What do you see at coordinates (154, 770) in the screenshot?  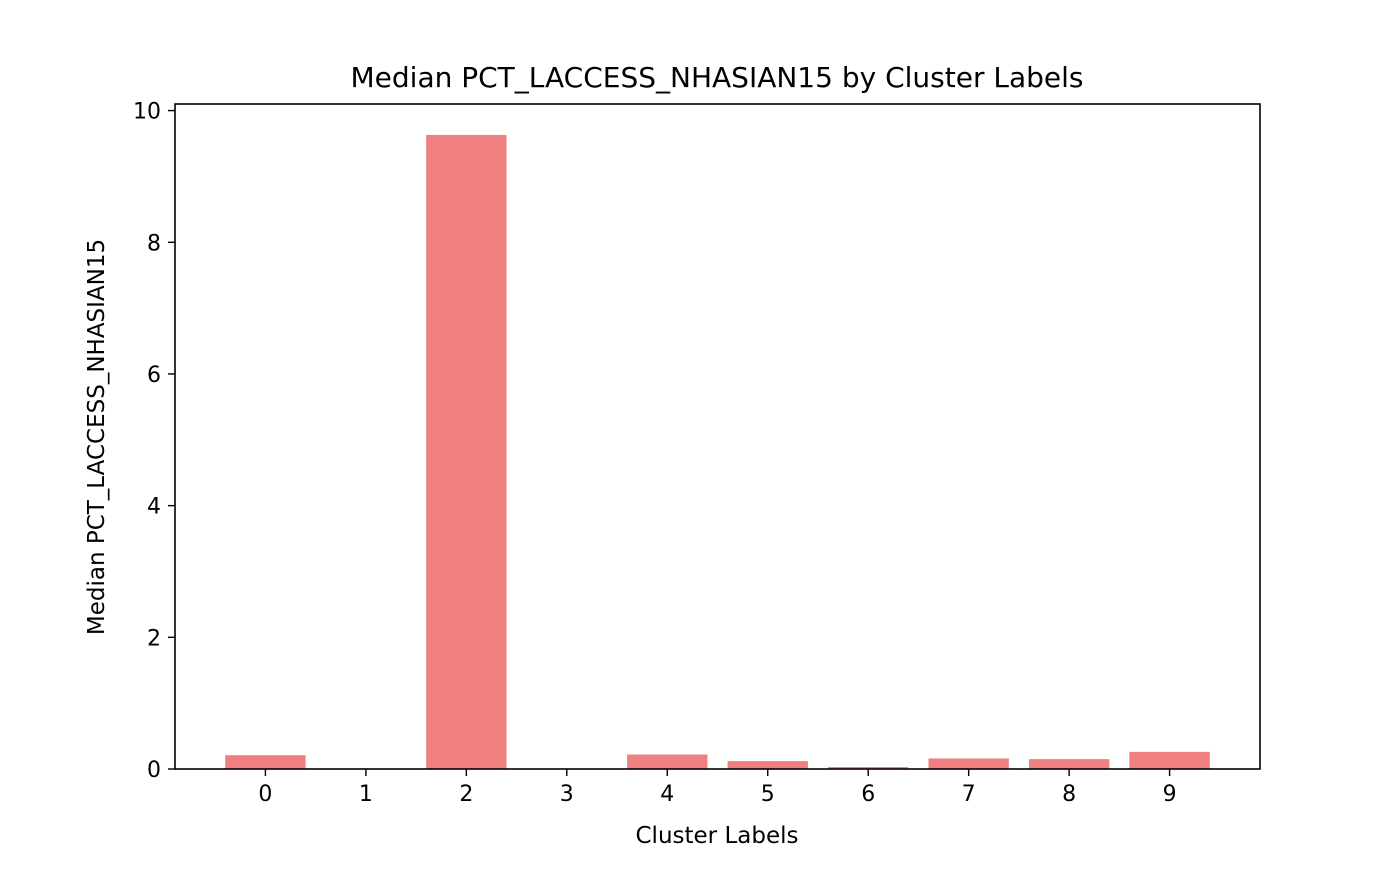 I see `y-tick-label: 0` at bounding box center [154, 770].